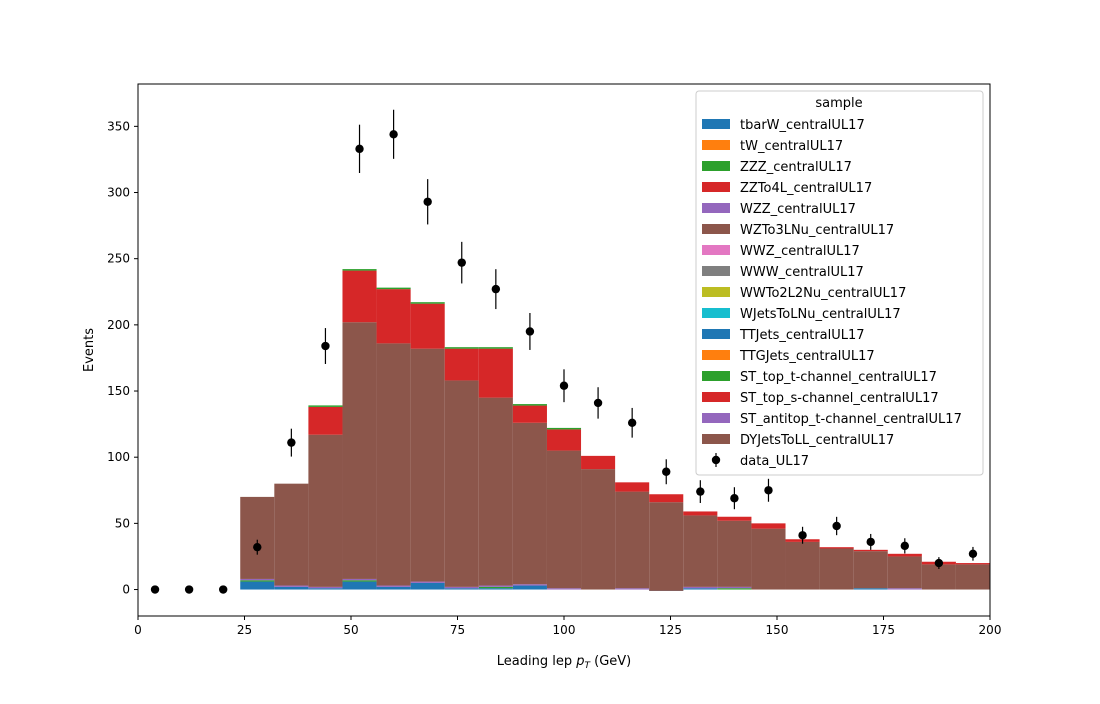 The image size is (1100, 704). What do you see at coordinates (579, 661) in the screenshot?
I see `x-axis-label-math: p` at bounding box center [579, 661].